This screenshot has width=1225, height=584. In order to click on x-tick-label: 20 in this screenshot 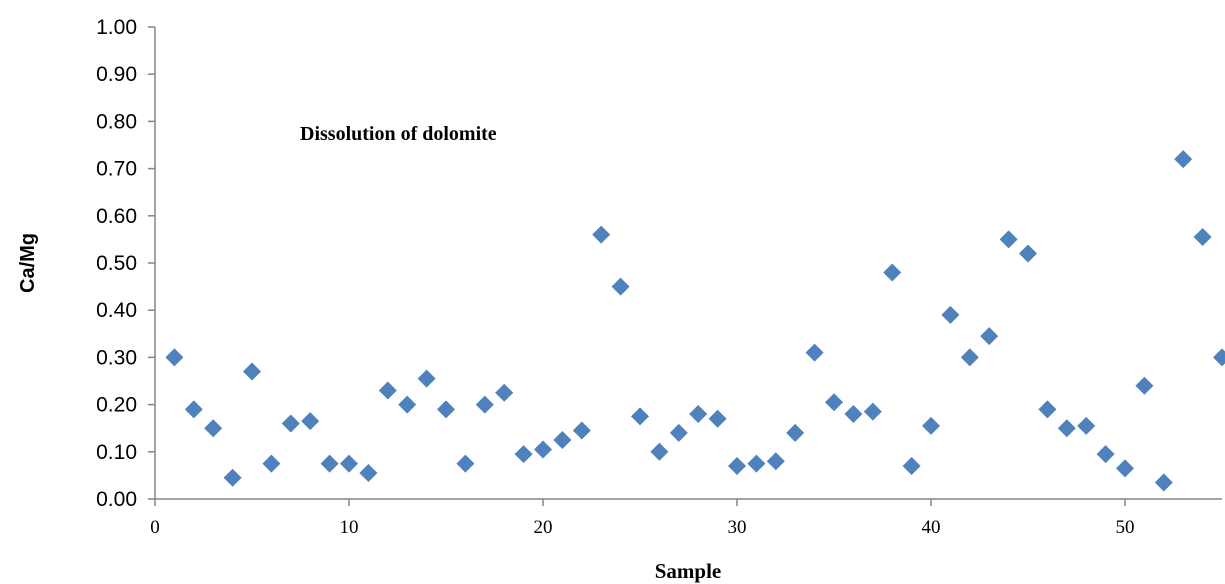, I will do `click(543, 527)`.